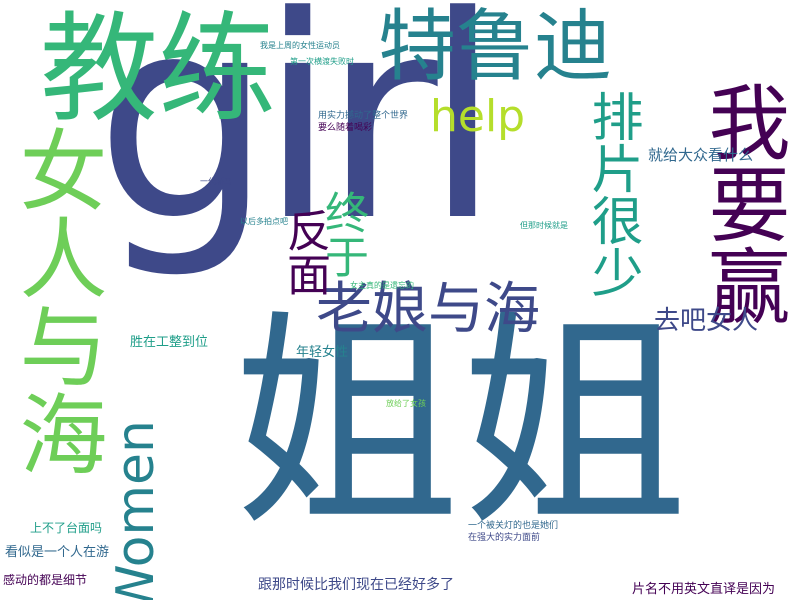 This screenshot has height=600, width=800. I want to click on word-yaome: 要么随着喝彩, so click(345, 128).